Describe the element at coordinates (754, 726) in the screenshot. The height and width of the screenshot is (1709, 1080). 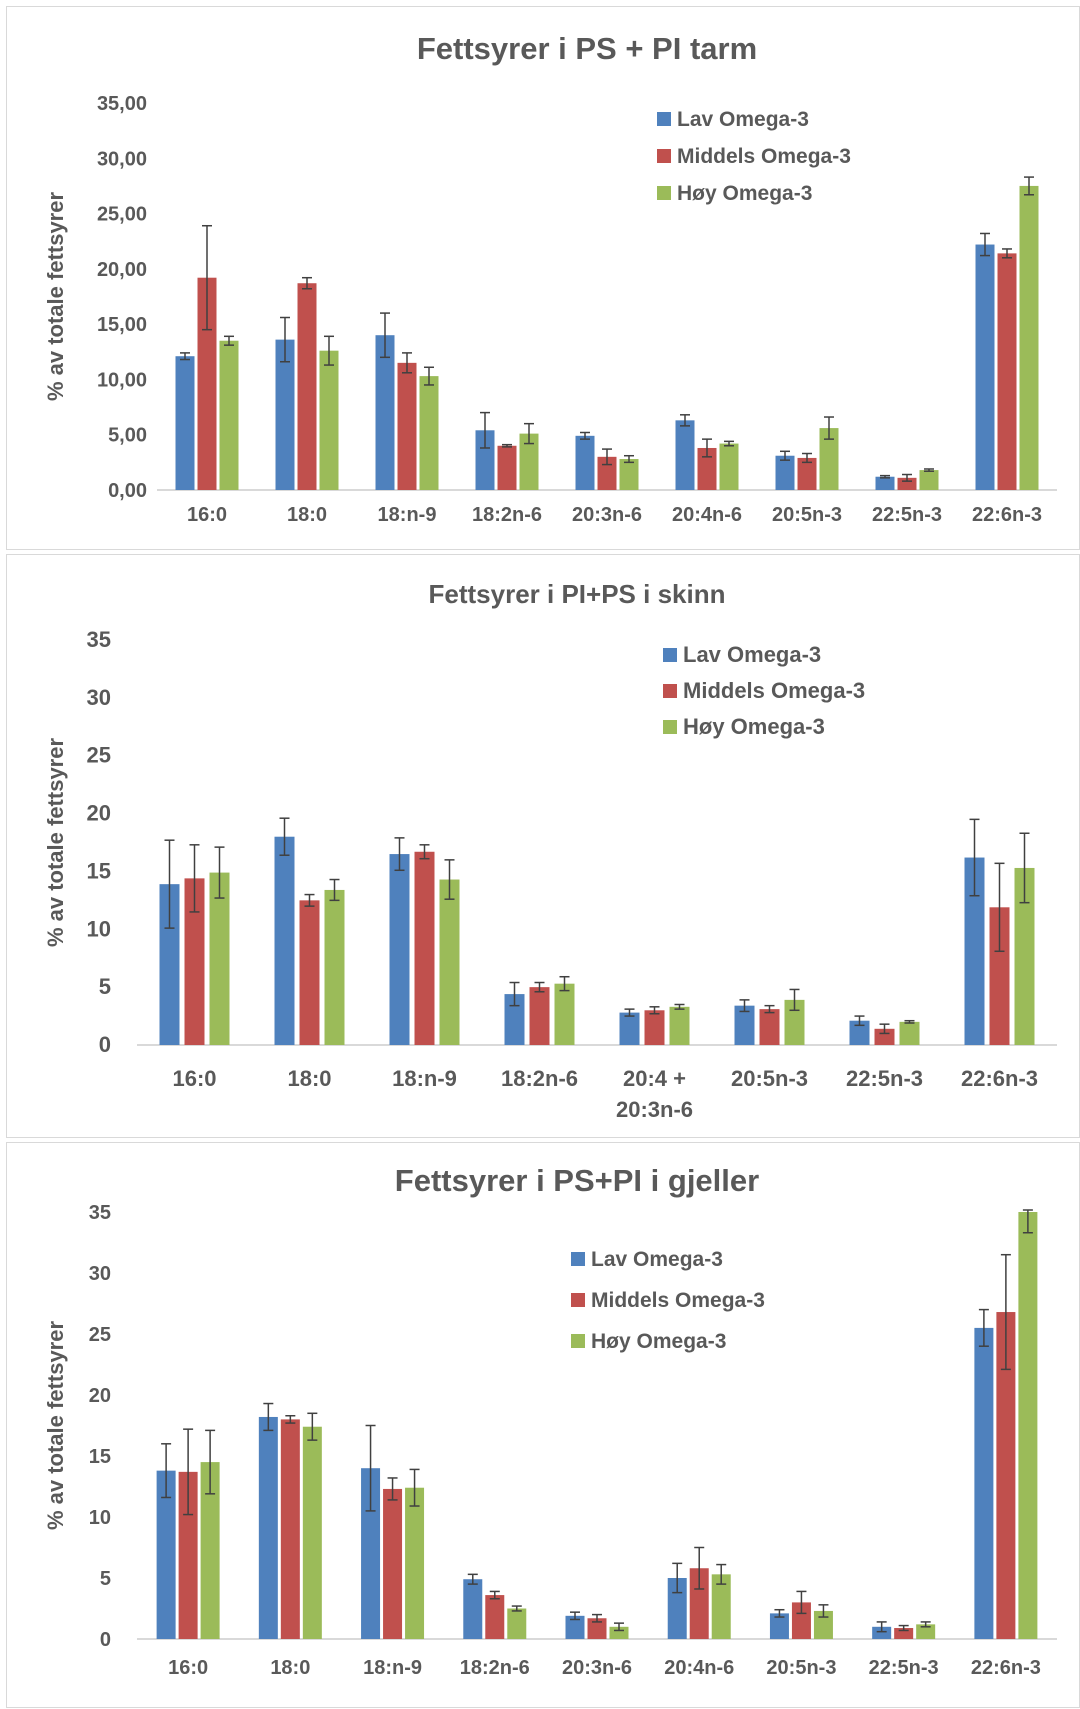
I see `legend-label: Høy Omega-3` at that location.